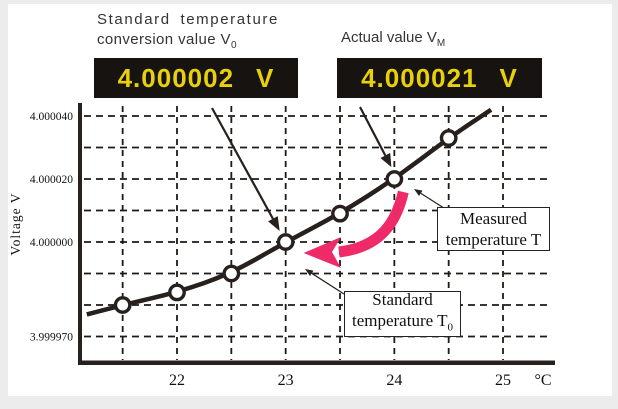 The image size is (618, 409). Describe the element at coordinates (15, 224) in the screenshot. I see `y-axis-title: Voltage V` at that location.